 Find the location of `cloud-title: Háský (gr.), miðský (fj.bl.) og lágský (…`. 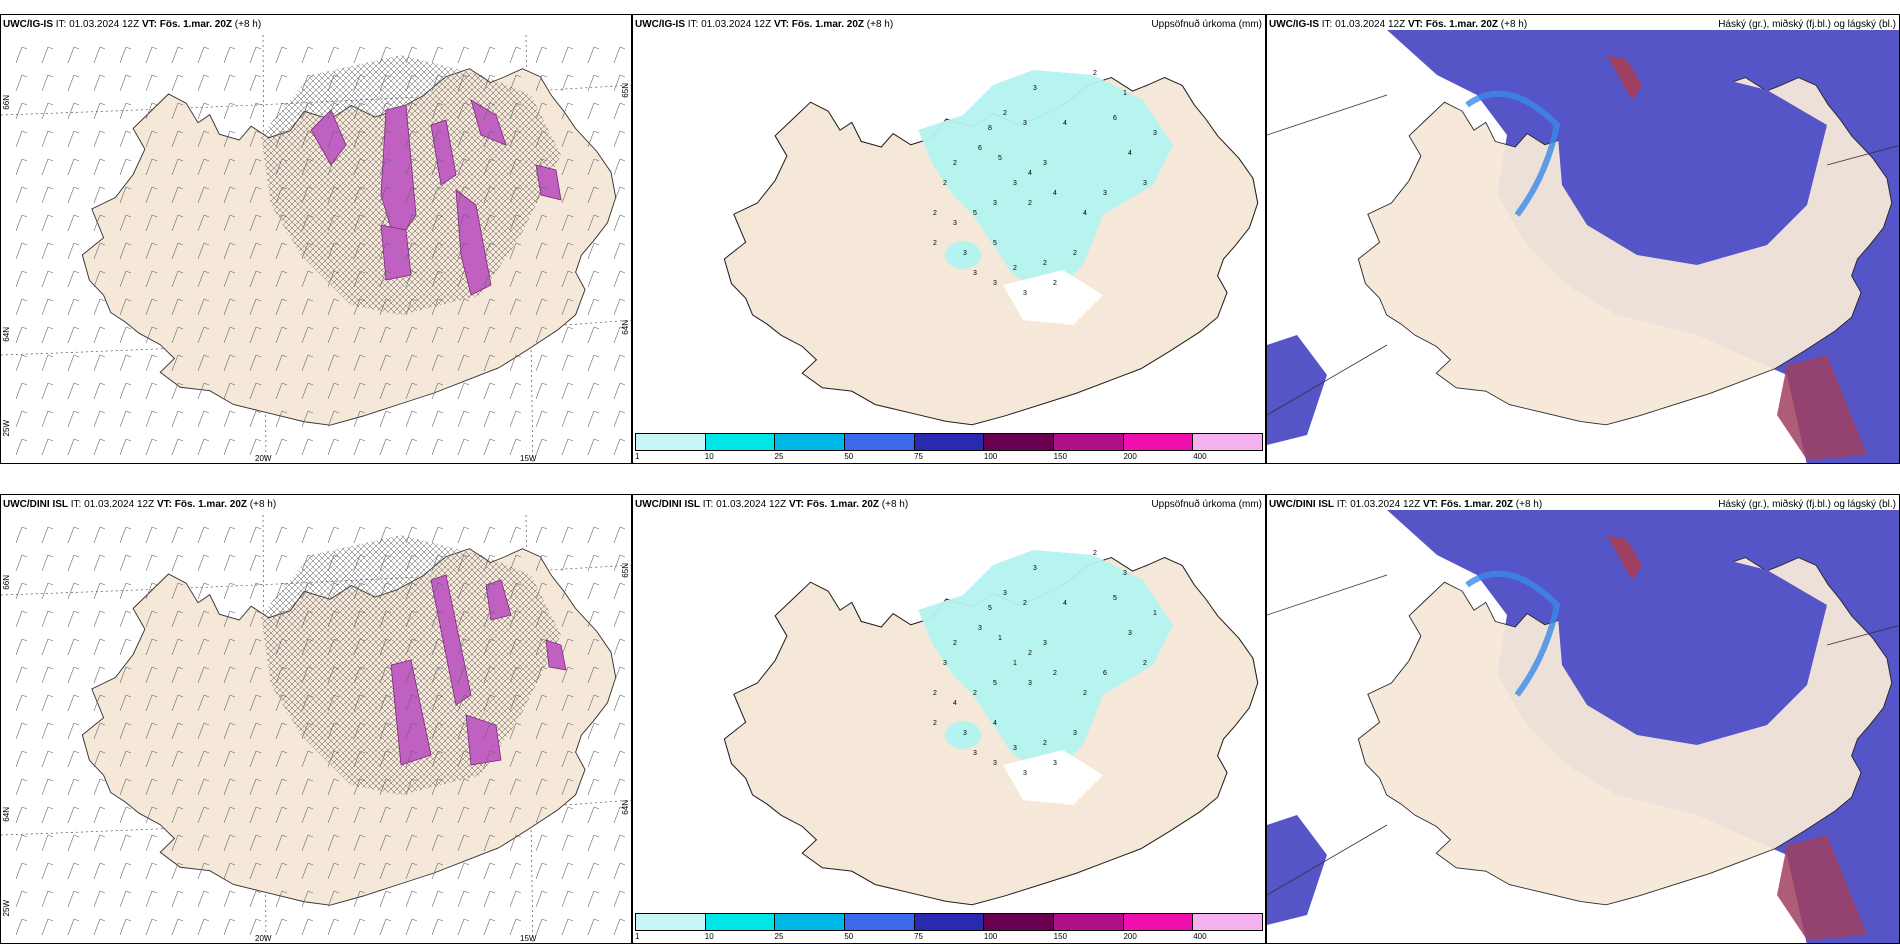

cloud-title: Háský (gr.), miðský (fj.bl.) og lágský (… is located at coordinates (1807, 504).